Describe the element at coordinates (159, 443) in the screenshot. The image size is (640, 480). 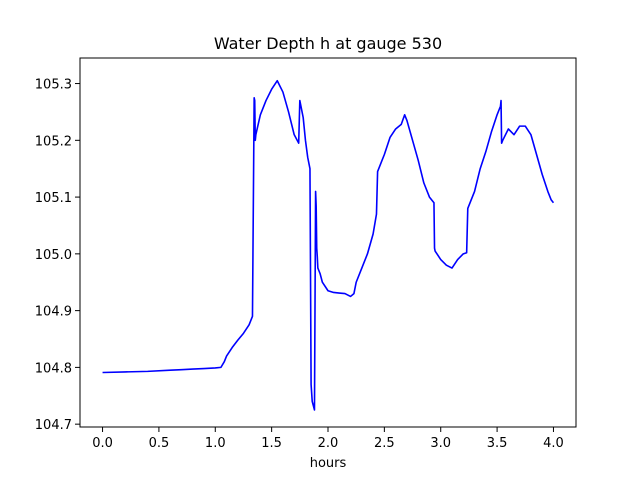
I see `x-tick-label: 0.5` at that location.